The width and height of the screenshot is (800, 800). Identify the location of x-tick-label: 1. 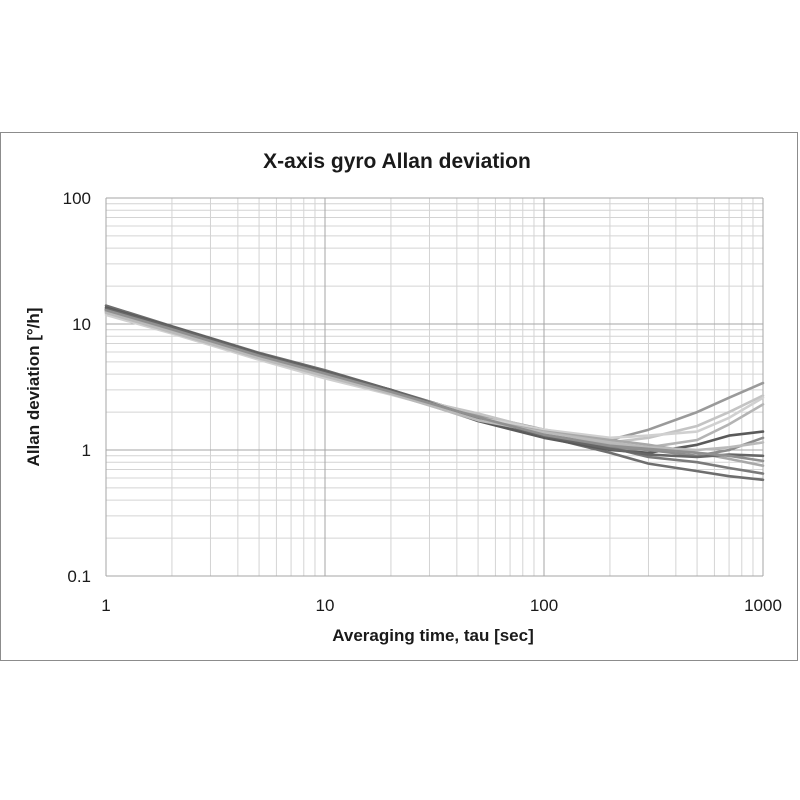
(105, 605).